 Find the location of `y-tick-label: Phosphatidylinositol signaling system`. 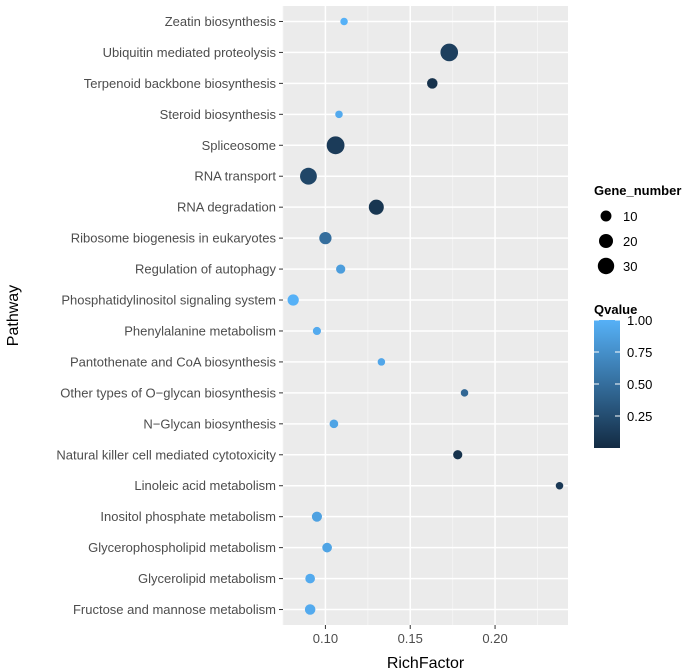

y-tick-label: Phosphatidylinositol signaling system is located at coordinates (168, 300).